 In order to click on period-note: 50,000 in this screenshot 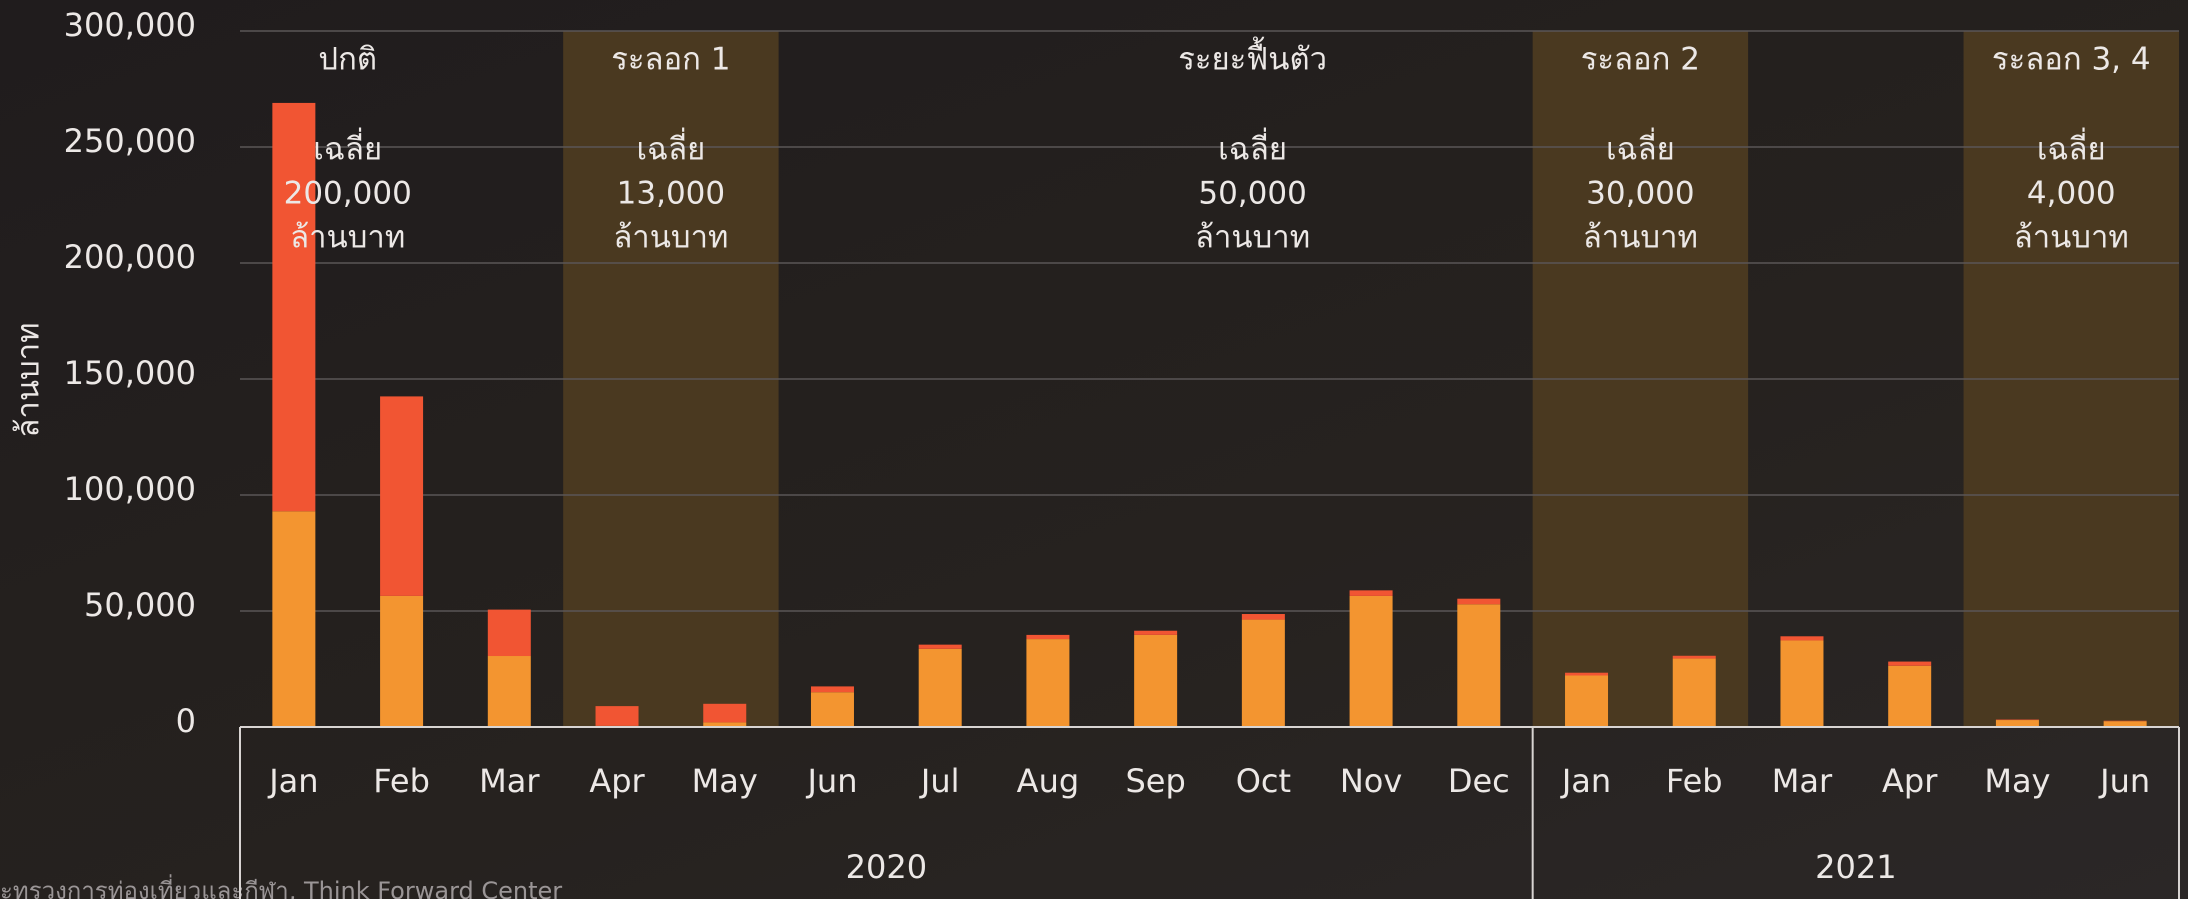, I will do `click(1252, 194)`.